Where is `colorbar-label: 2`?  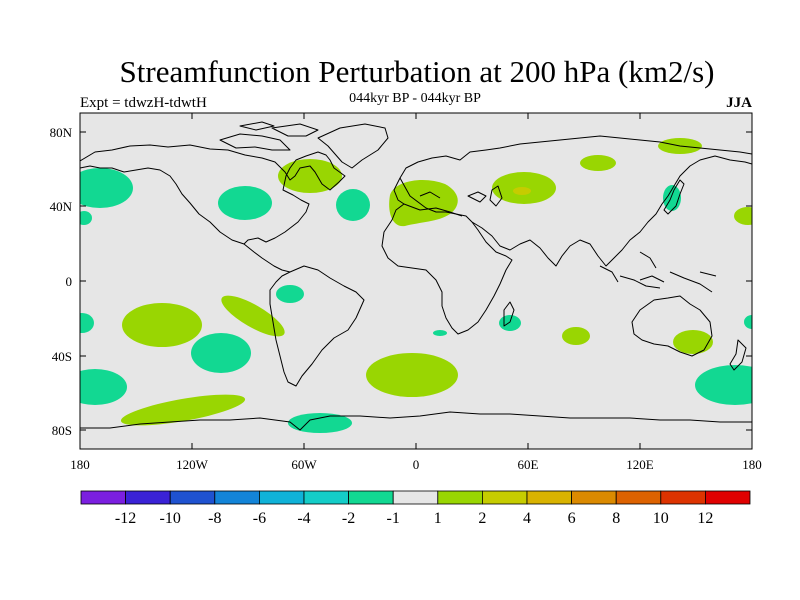 colorbar-label: 2 is located at coordinates (482, 518).